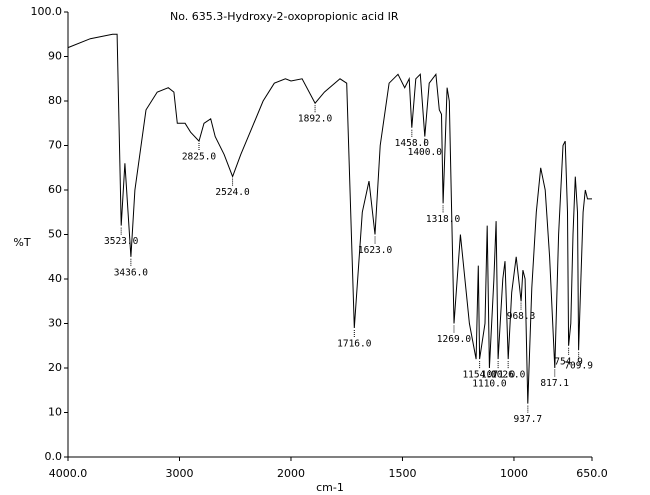 Image resolution: width=650 pixels, height=495 pixels. I want to click on y-tick-label: 10, so click(55, 412).